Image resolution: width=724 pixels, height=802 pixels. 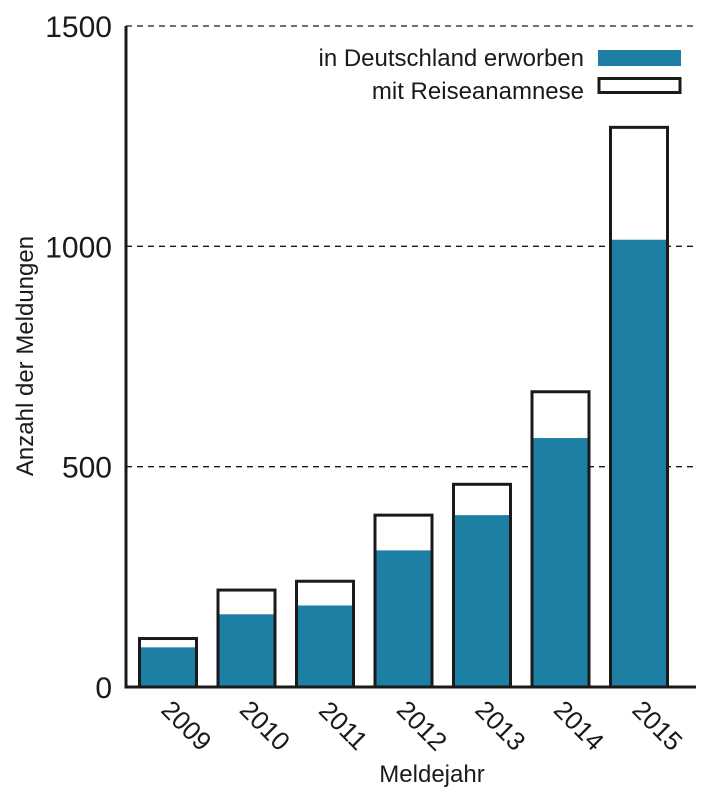 What do you see at coordinates (639, 85) in the screenshot?
I see `legend-swatch-travel` at bounding box center [639, 85].